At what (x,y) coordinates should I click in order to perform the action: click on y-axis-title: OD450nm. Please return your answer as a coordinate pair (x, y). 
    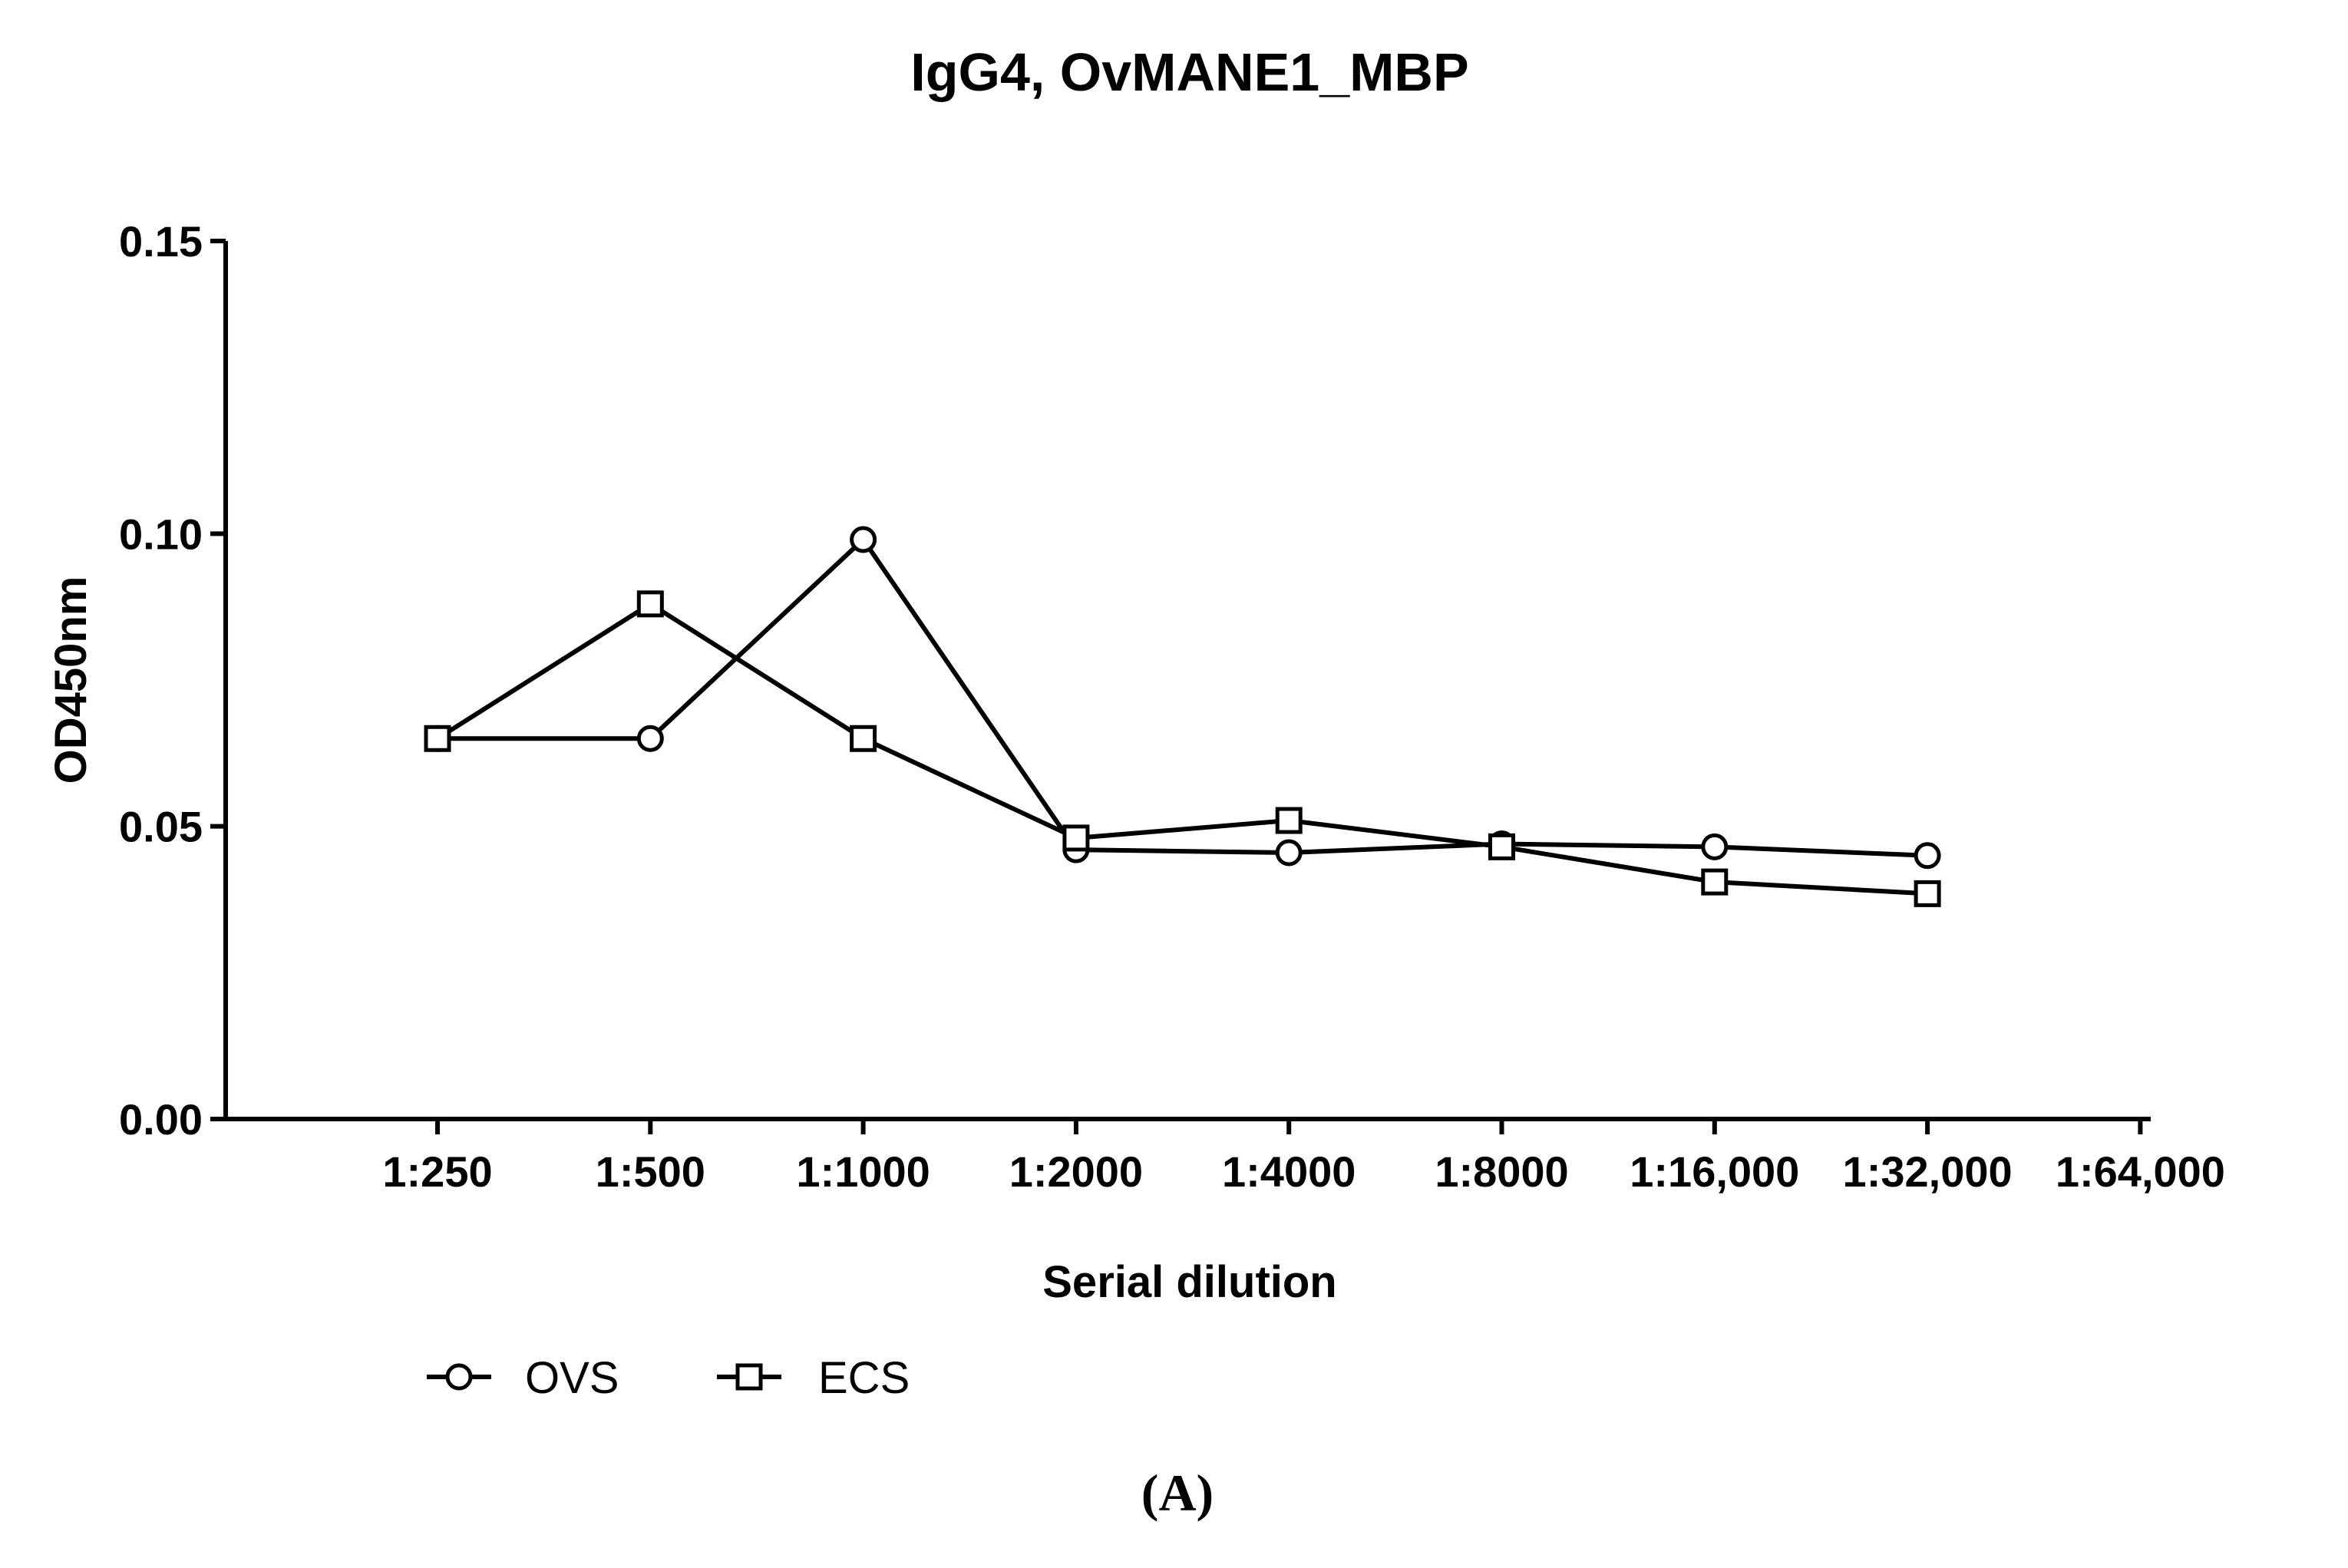
    Looking at the image, I should click on (71, 680).